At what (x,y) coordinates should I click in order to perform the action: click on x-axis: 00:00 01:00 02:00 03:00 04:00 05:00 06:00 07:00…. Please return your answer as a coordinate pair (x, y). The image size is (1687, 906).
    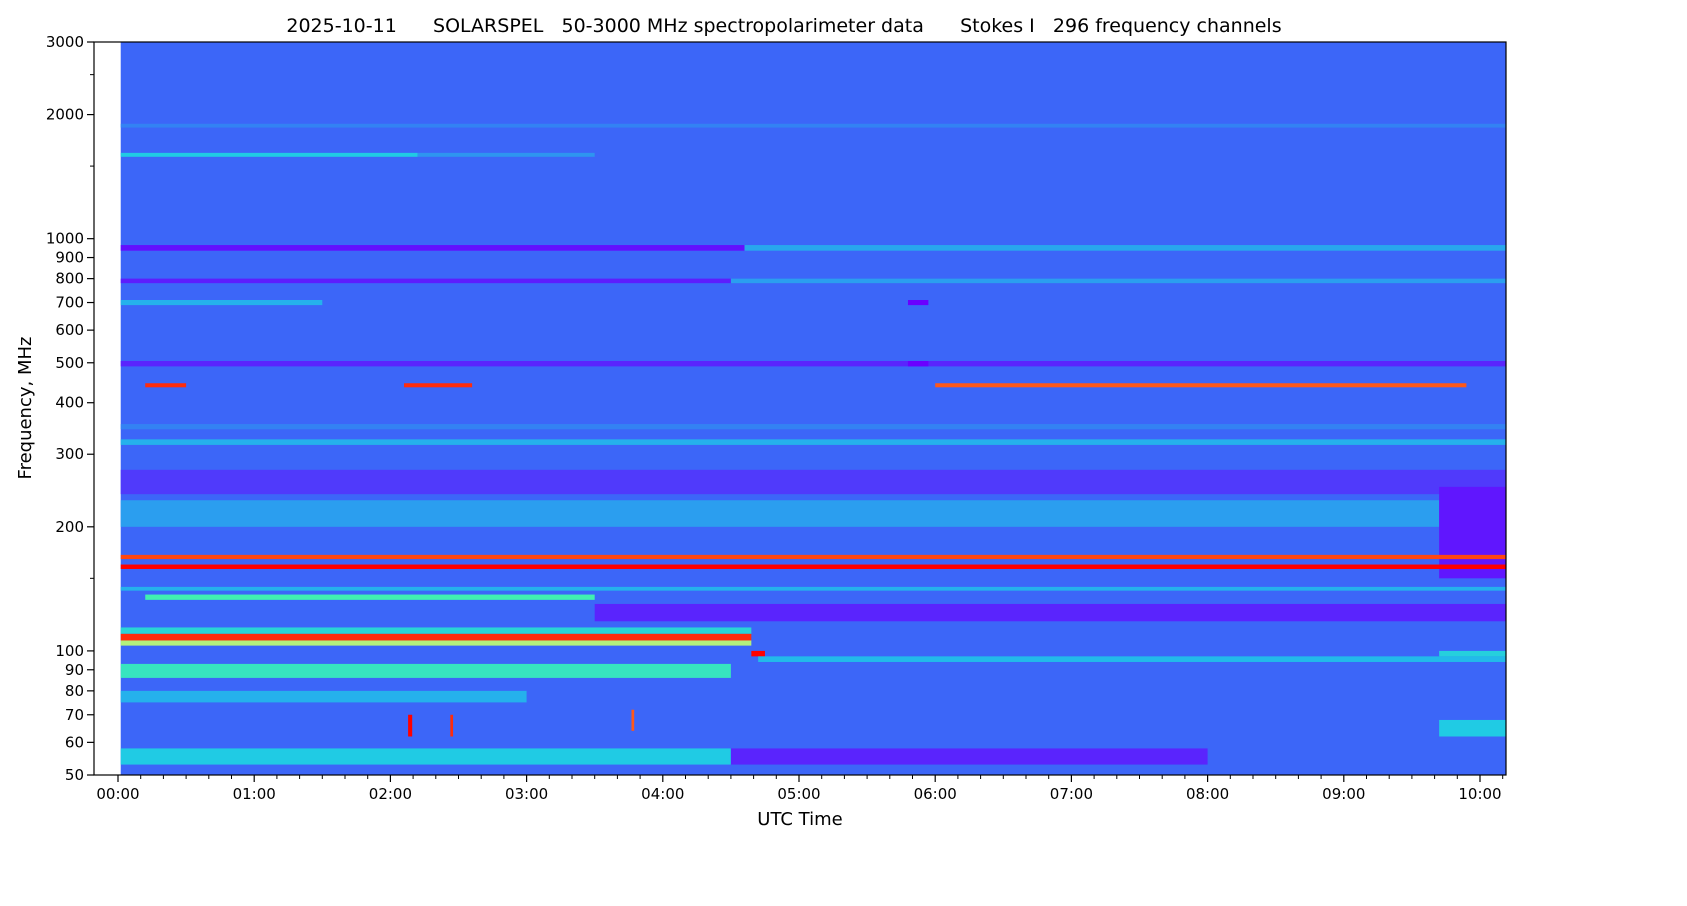
    Looking at the image, I should click on (800, 789).